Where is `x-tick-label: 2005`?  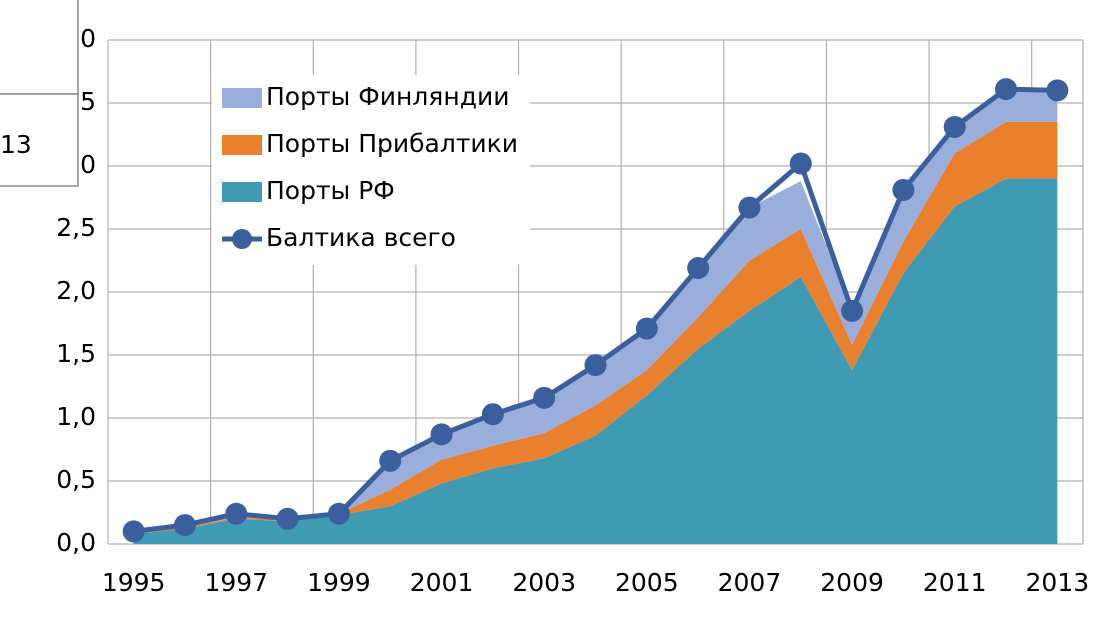 x-tick-label: 2005 is located at coordinates (647, 582).